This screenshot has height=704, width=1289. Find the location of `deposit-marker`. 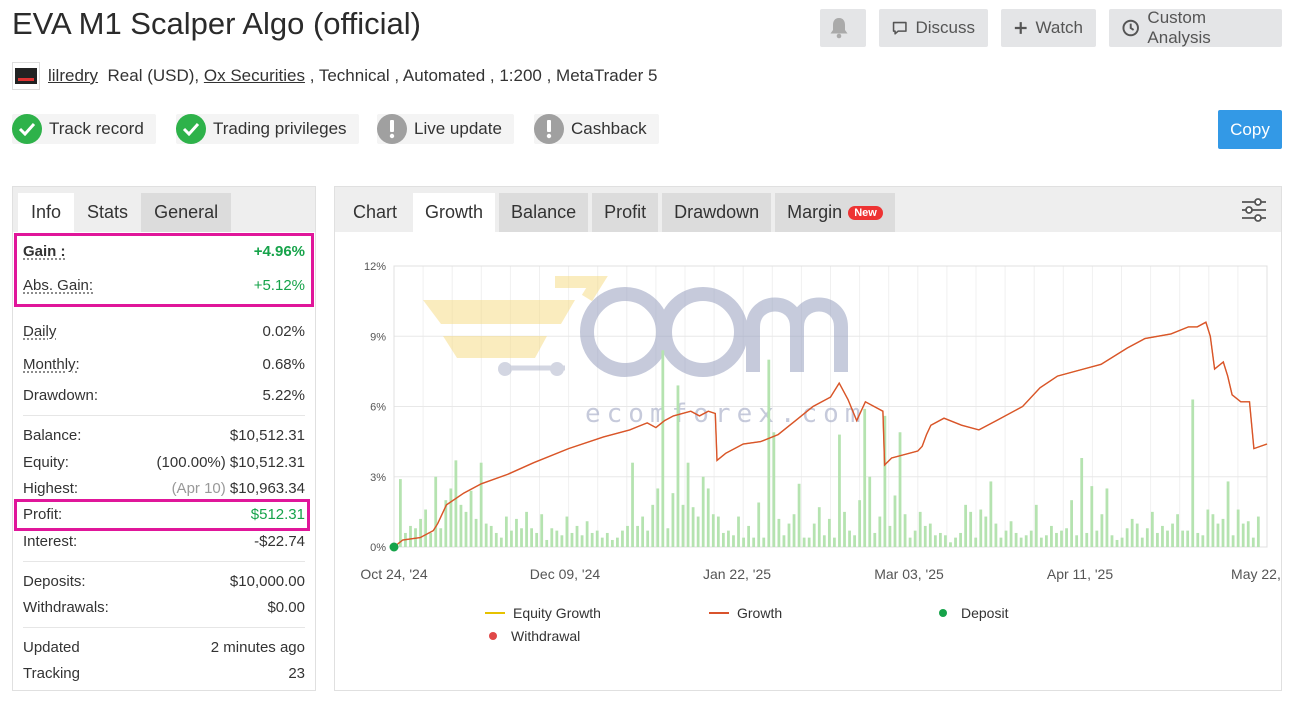

deposit-marker is located at coordinates (394, 547).